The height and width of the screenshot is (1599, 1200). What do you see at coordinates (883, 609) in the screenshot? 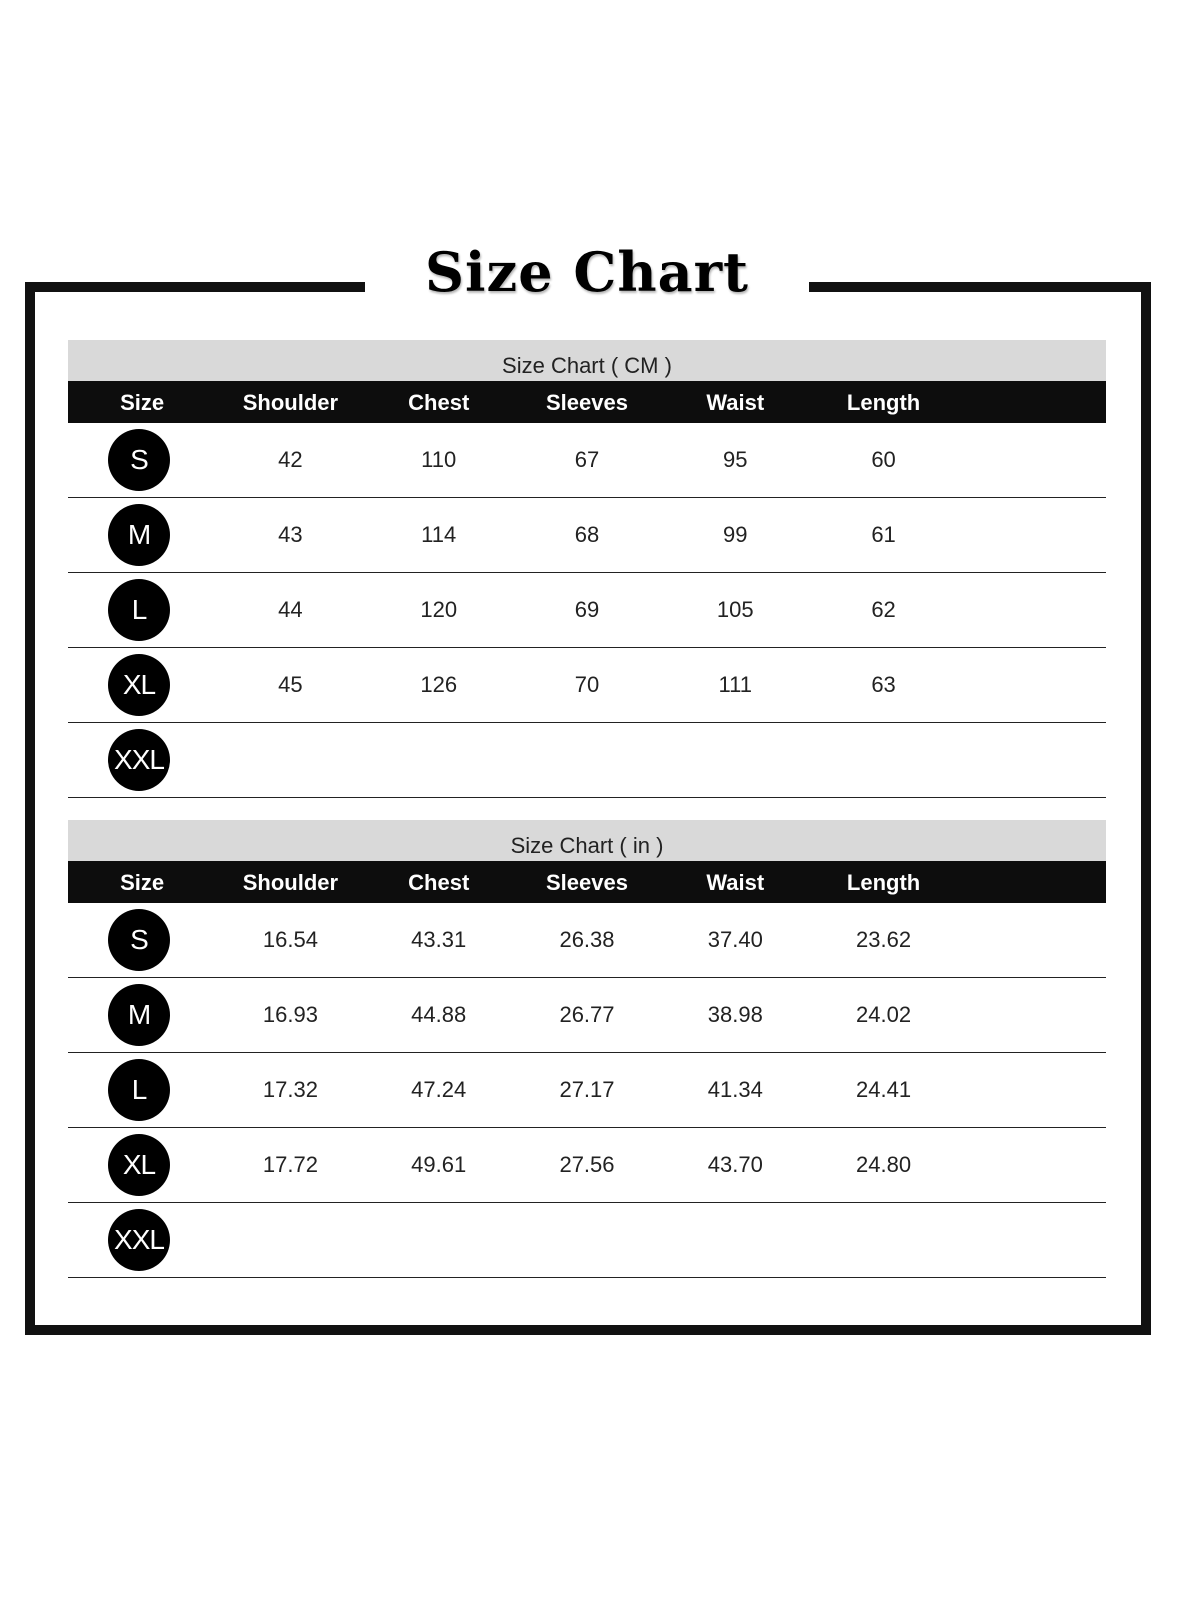
I see `value-cell: 62` at bounding box center [883, 609].